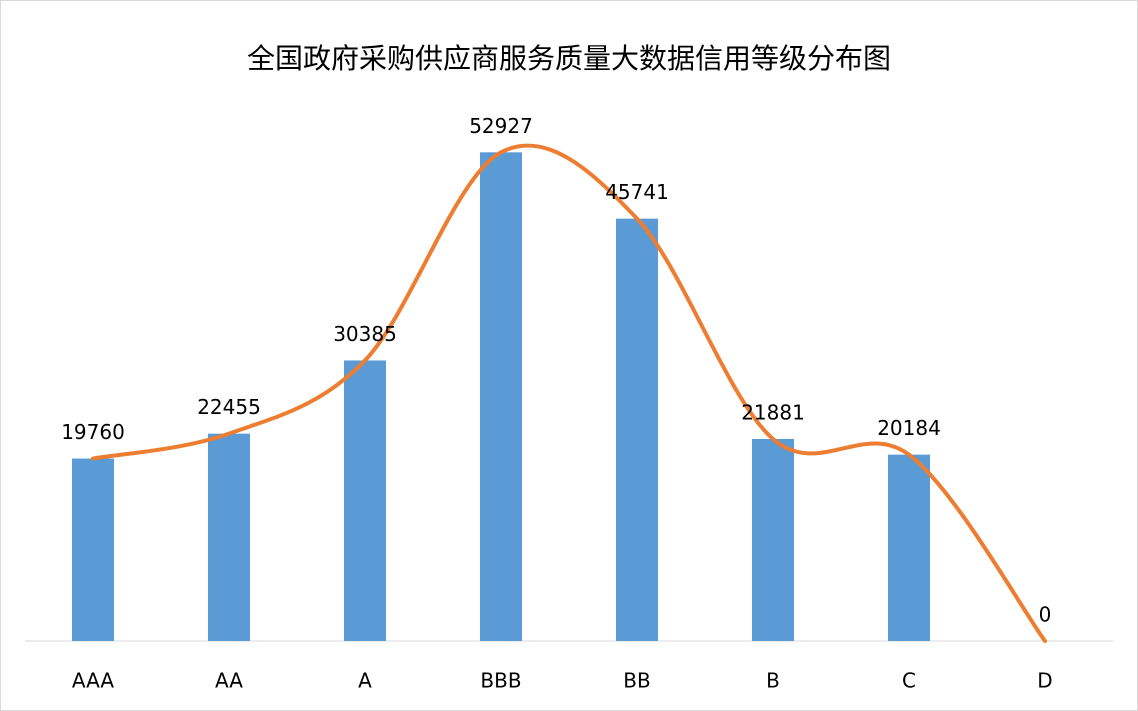 This screenshot has height=711, width=1138. I want to click on value-label: 30385, so click(365, 334).